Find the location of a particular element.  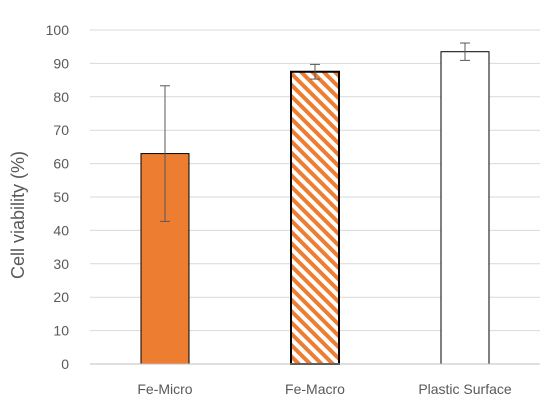

y-axis-ticks: 0 10 20 30 40 50 60 70 80 90 100 is located at coordinates (58, 197).